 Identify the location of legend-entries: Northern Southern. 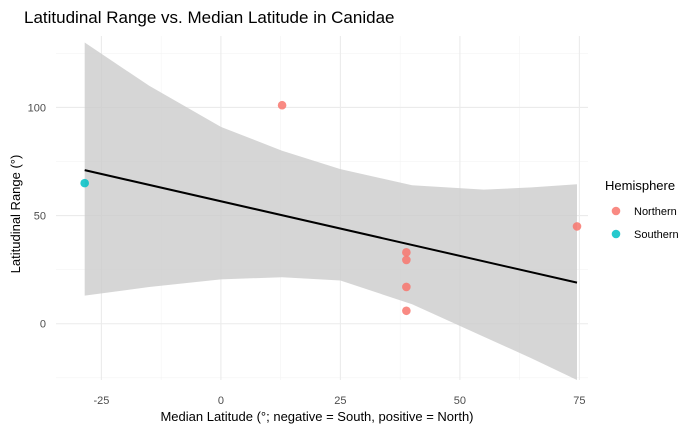
(645, 223).